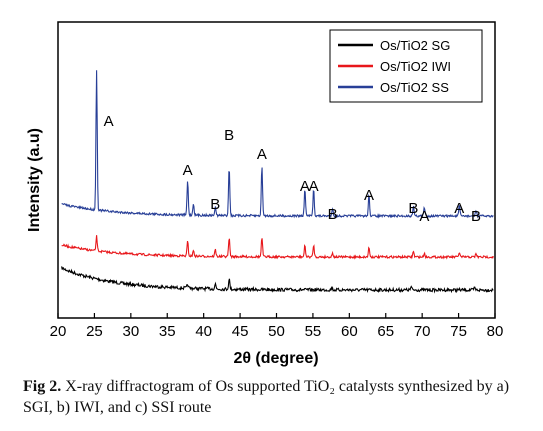 The image size is (543, 431). Describe the element at coordinates (349, 331) in the screenshot. I see `x-tick-label: 60` at that location.